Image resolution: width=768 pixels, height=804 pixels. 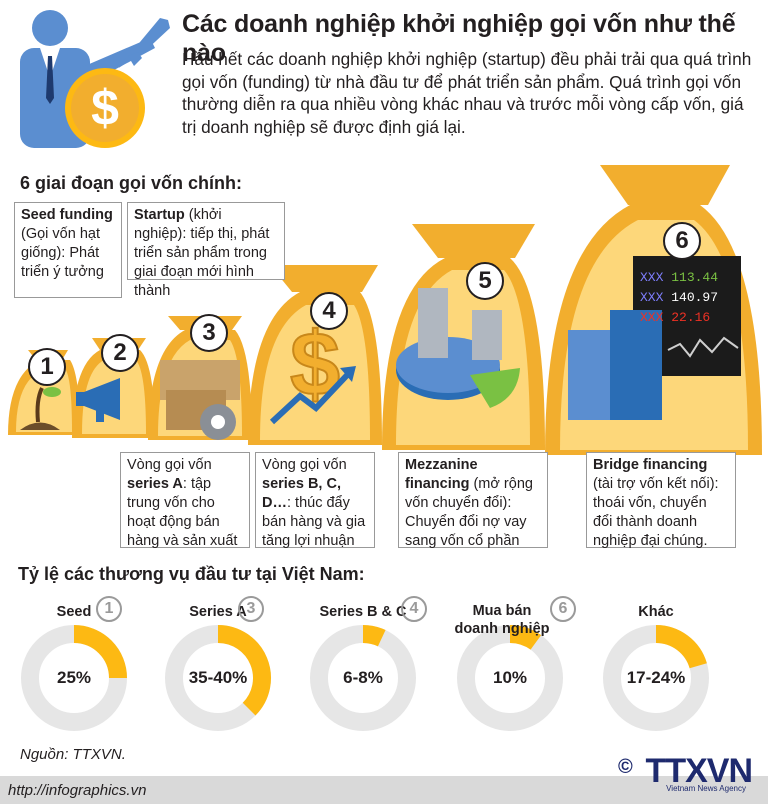 What do you see at coordinates (191, 574) in the screenshot?
I see `ratio-heading: Tỷ lệ các thương vụ đầu tư tại Việt Nam:` at bounding box center [191, 574].